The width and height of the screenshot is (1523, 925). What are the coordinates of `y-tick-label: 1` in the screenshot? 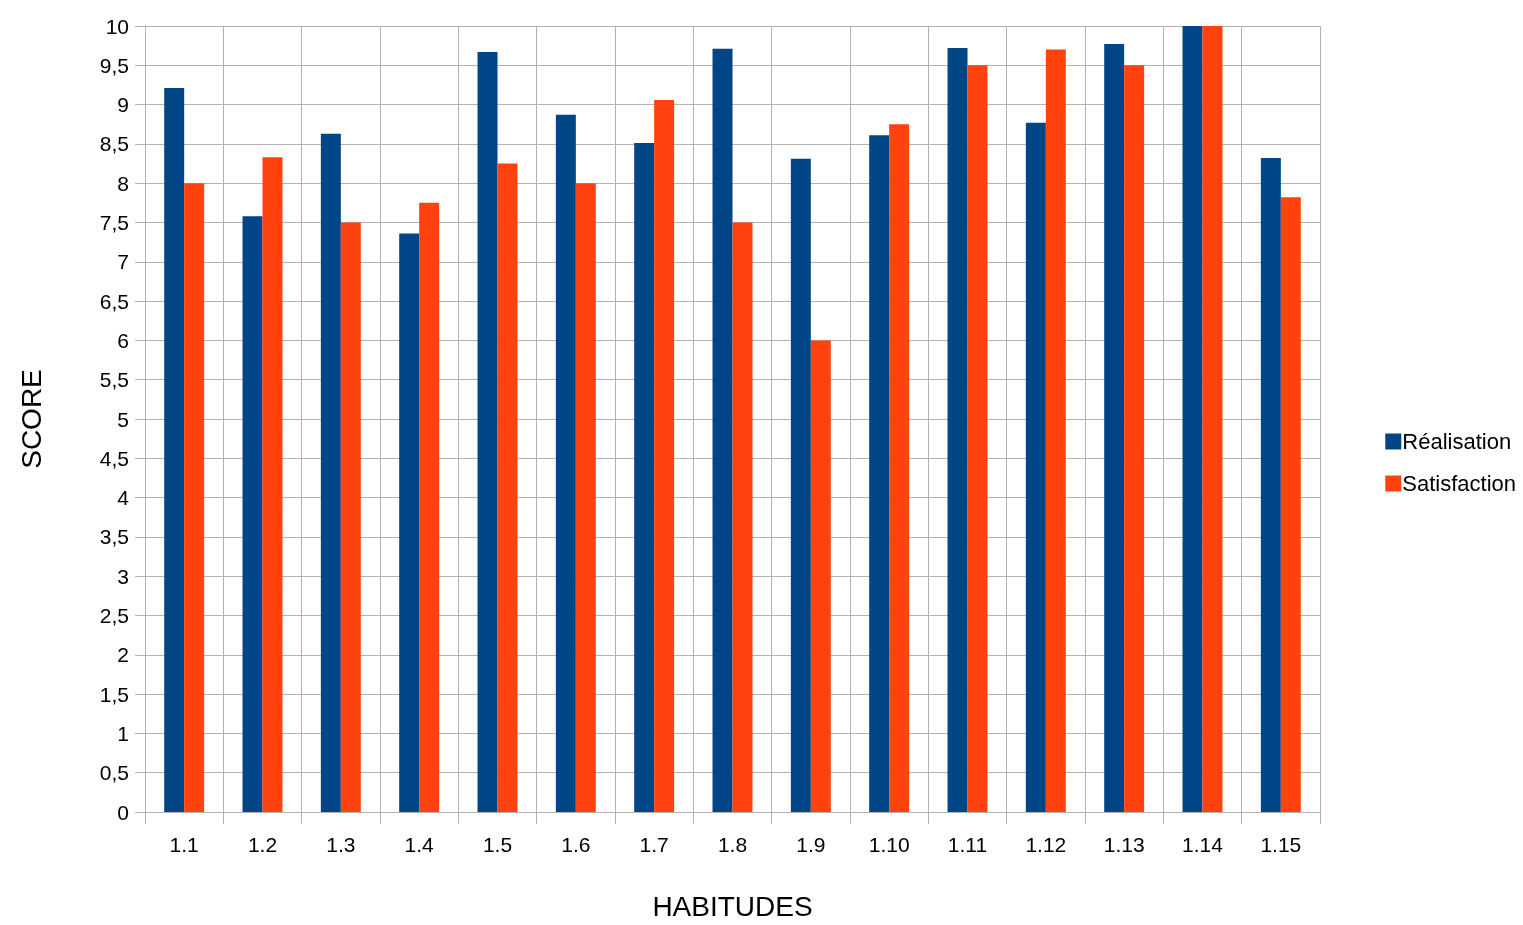 It's located at (123, 733).